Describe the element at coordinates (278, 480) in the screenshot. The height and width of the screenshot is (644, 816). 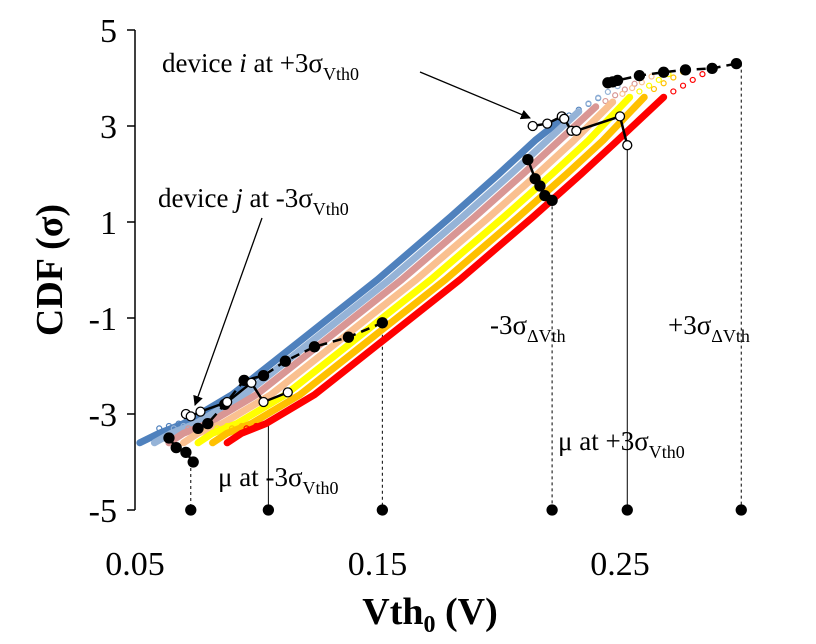
I see `annotation-mu-minus: μ at -3σVth0` at that location.